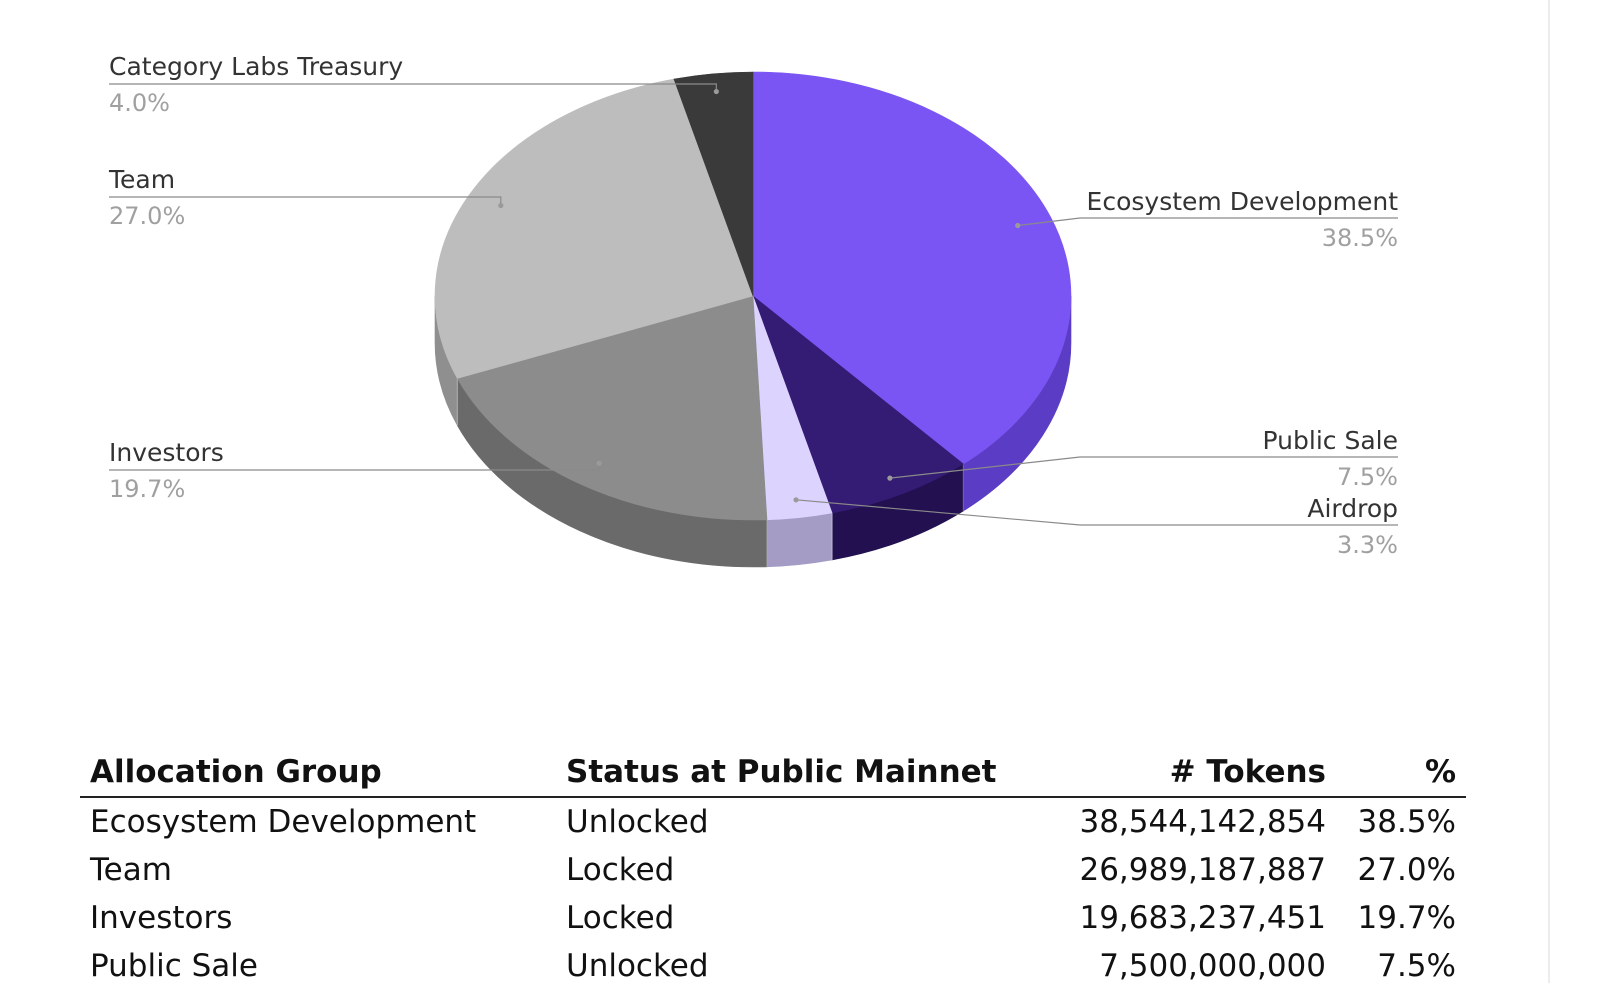  Describe the element at coordinates (1202, 870) in the screenshot. I see `cell-tokens: 26,989,187,887` at that location.